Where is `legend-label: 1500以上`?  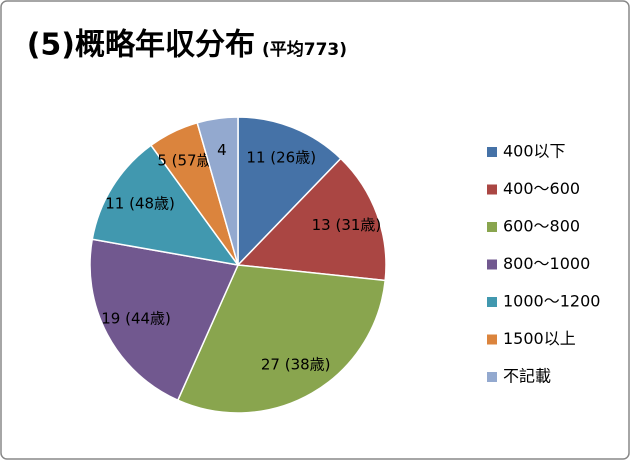
legend-label: 1500以上 is located at coordinates (539, 338).